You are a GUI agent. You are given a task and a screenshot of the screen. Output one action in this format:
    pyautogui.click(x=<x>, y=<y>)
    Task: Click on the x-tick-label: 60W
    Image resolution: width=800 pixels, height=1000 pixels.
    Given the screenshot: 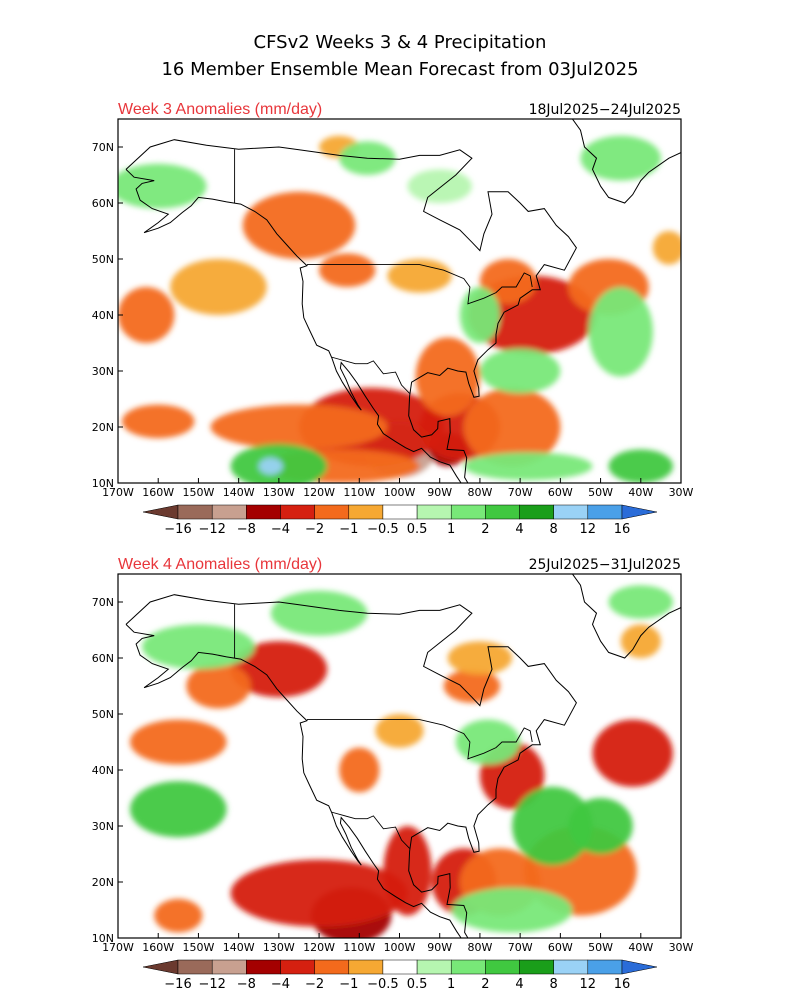 What is the action you would take?
    pyautogui.click(x=560, y=492)
    